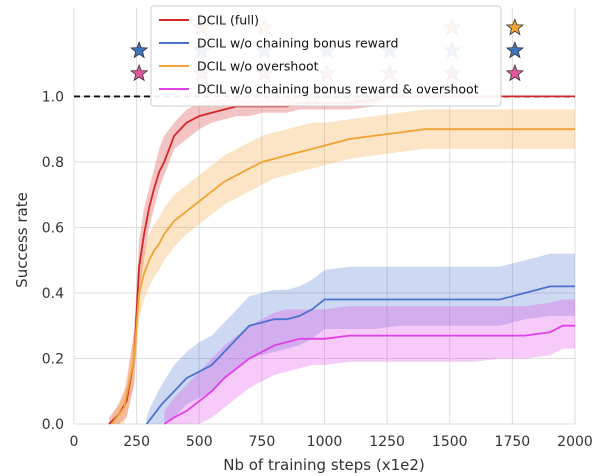 The image size is (607, 476). I want to click on line-no-chaining-no-overshoot, so click(369, 374).